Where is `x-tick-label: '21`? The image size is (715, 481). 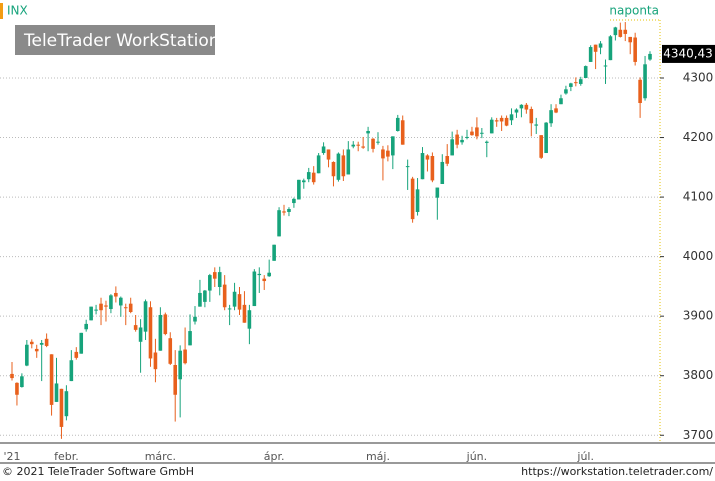 x-tick-label: '21 is located at coordinates (11, 456).